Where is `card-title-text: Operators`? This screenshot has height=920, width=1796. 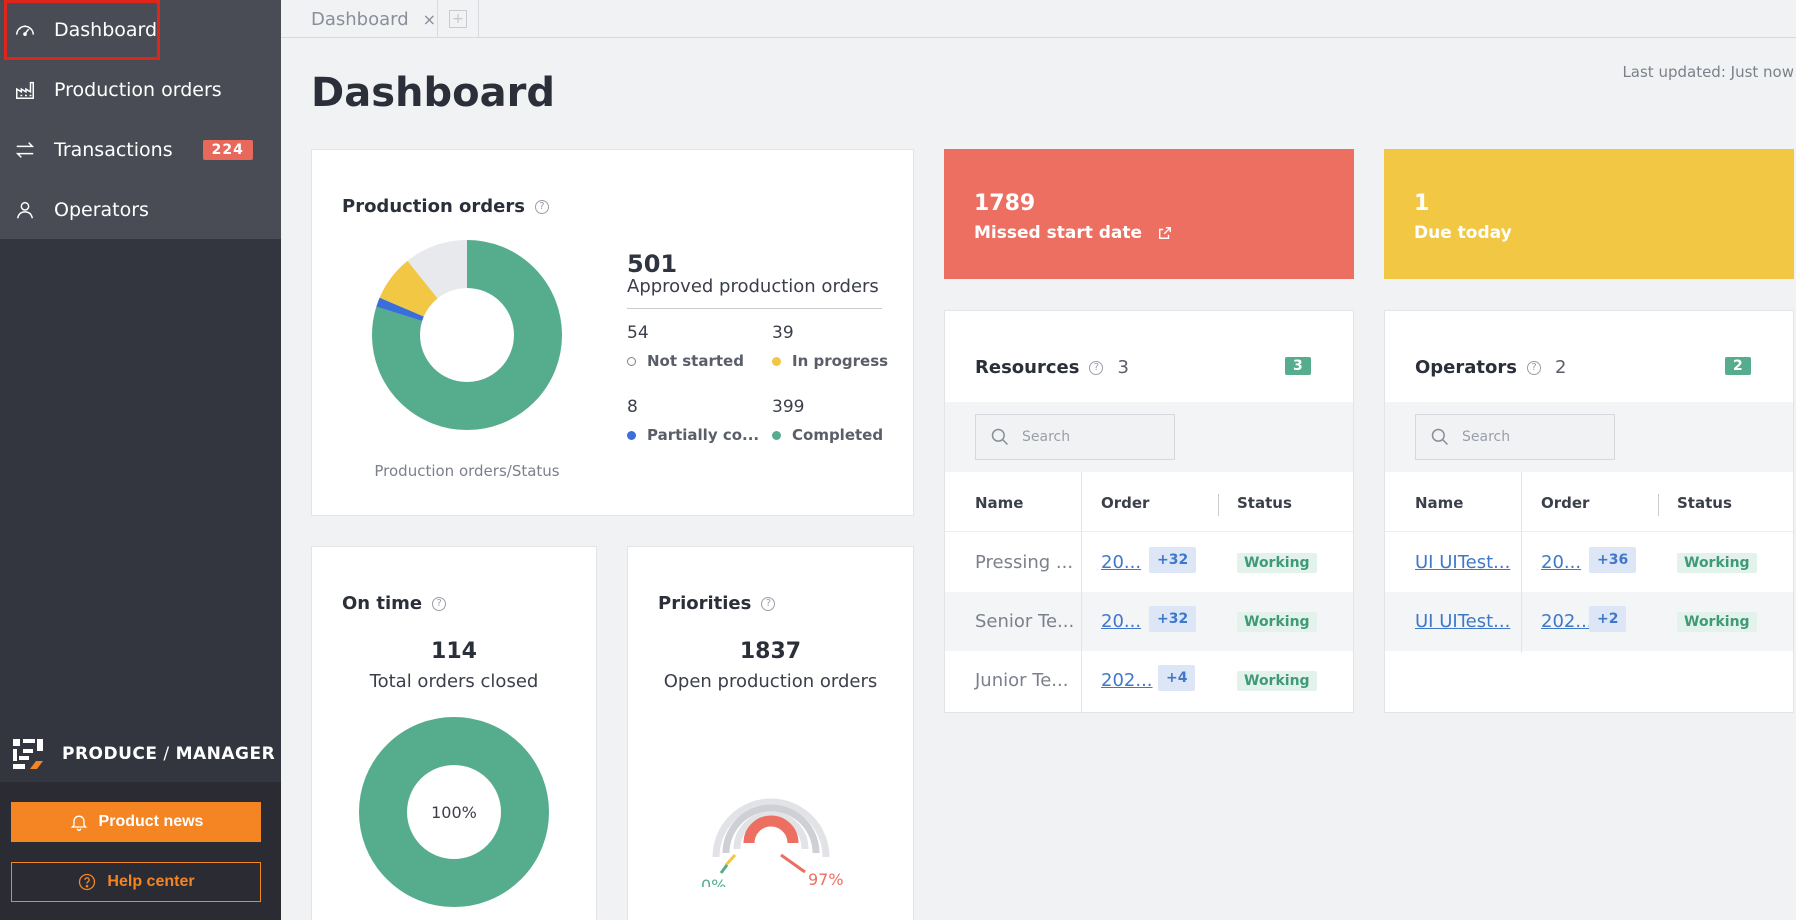
card-title-text: Operators is located at coordinates (1466, 367).